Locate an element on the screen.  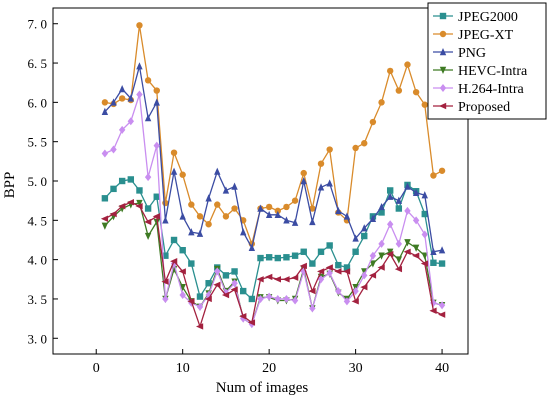
x-tick-label: 0 is located at coordinates (96, 368).